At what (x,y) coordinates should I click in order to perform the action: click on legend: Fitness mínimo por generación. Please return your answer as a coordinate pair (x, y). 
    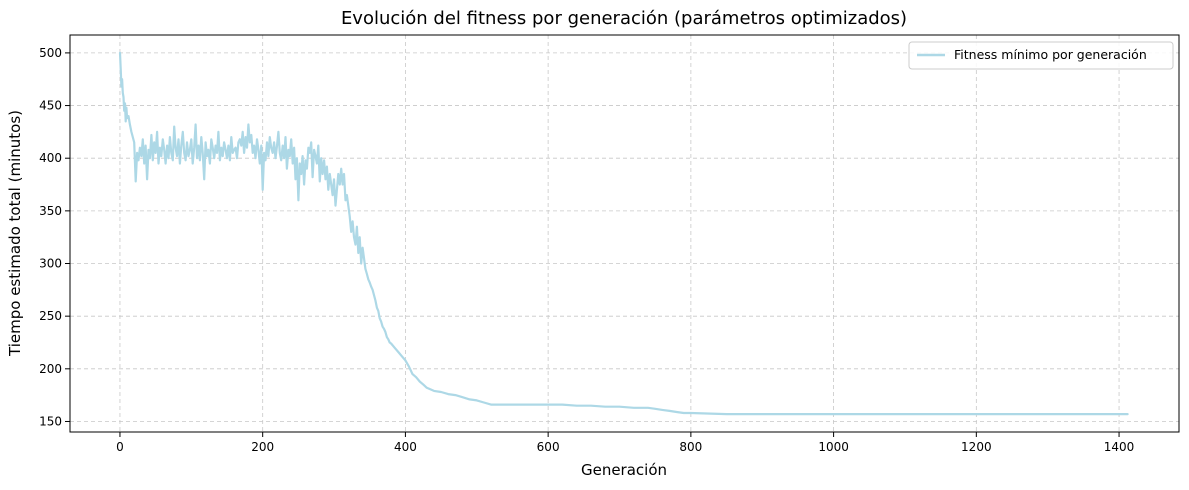
    Looking at the image, I should click on (1041, 55).